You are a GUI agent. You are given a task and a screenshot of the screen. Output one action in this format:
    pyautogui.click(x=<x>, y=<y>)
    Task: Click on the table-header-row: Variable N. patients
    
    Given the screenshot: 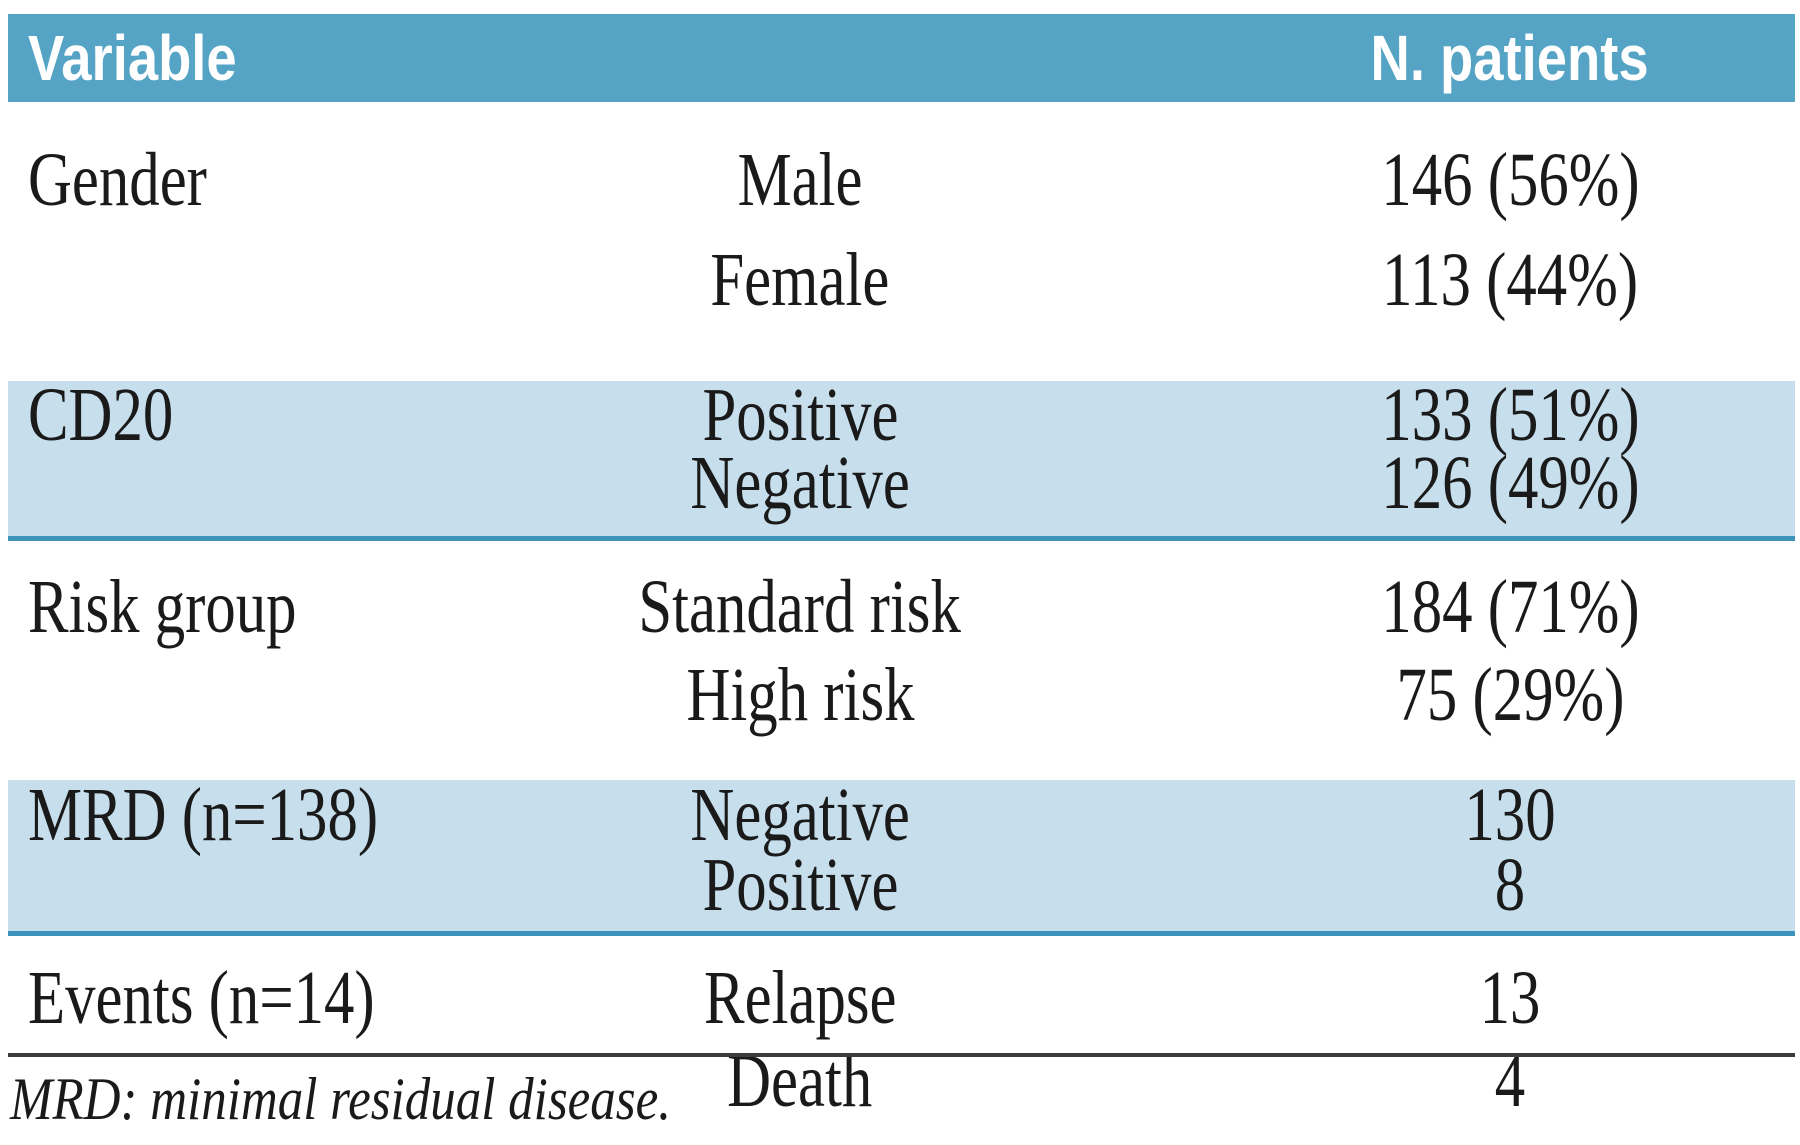 What is the action you would take?
    pyautogui.click(x=901, y=58)
    